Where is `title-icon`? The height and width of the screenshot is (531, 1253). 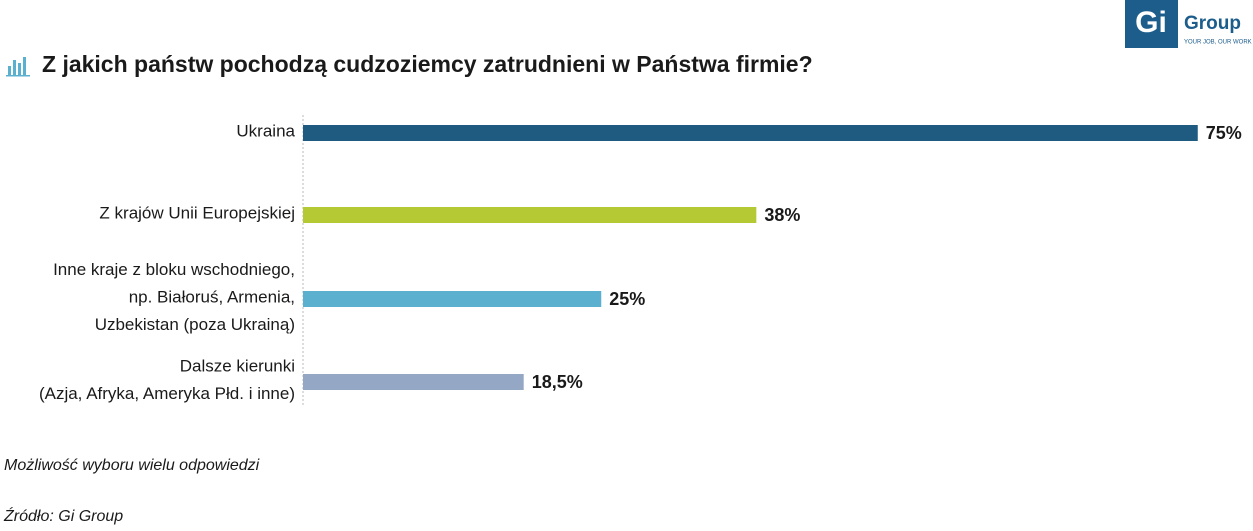 title-icon is located at coordinates (18, 67).